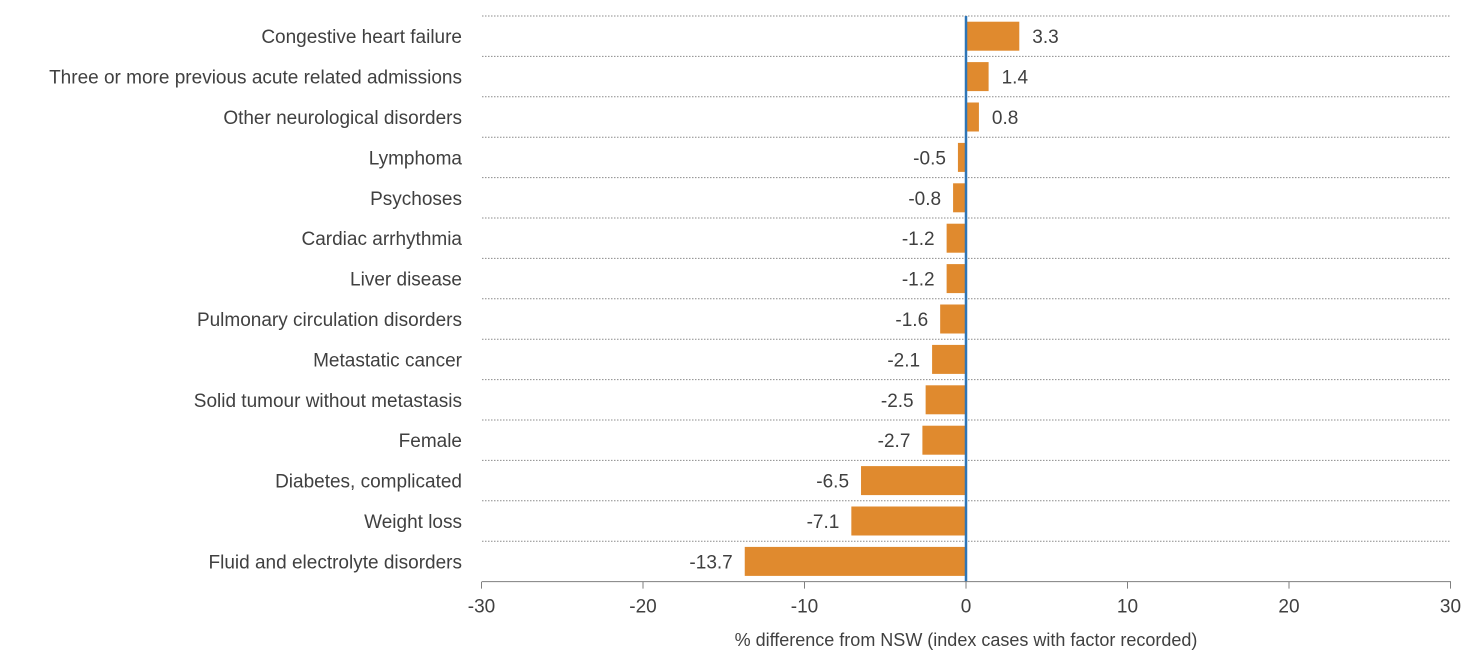 Image resolution: width=1467 pixels, height=652 pixels. What do you see at coordinates (924, 199) in the screenshot?
I see `value-label: -0.8` at bounding box center [924, 199].